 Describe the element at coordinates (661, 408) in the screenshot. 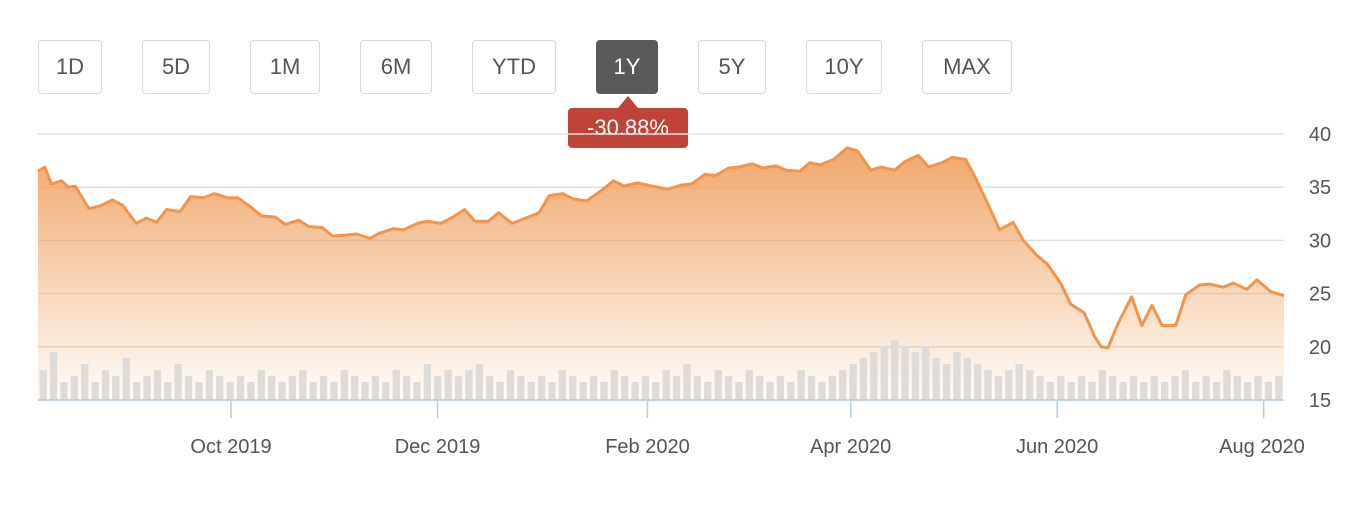

I see `x-axis` at that location.